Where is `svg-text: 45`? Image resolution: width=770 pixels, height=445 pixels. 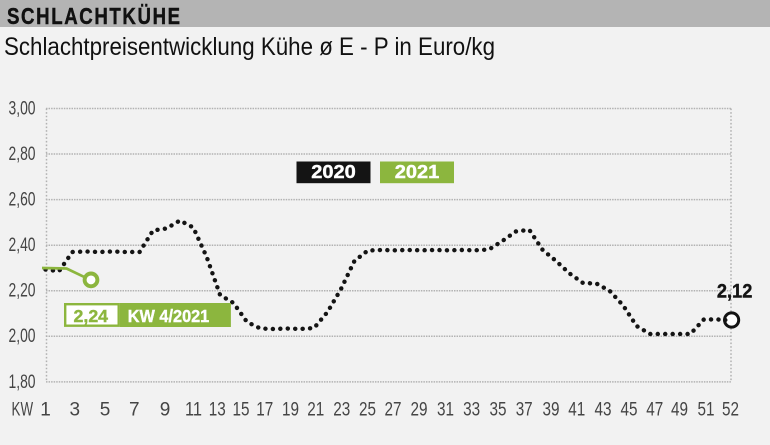 svg-text: 45 is located at coordinates (629, 410).